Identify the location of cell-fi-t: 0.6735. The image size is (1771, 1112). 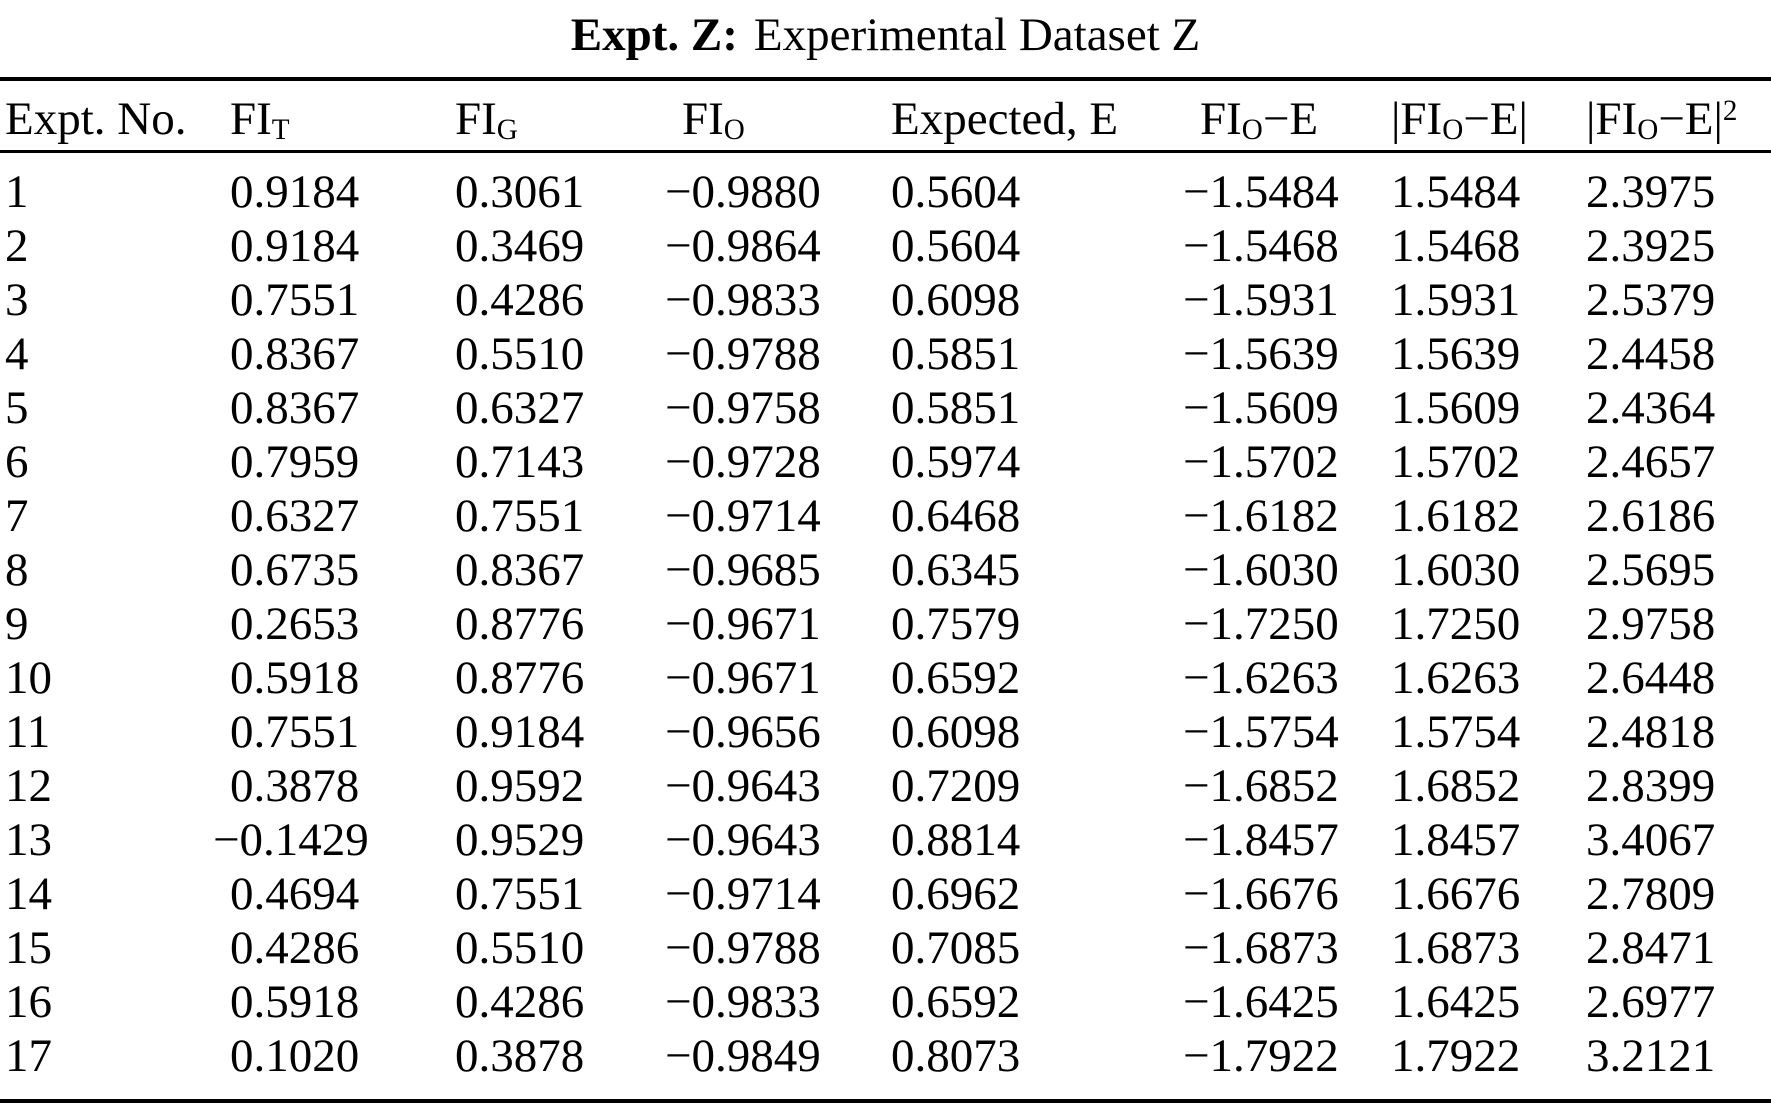
(295, 569).